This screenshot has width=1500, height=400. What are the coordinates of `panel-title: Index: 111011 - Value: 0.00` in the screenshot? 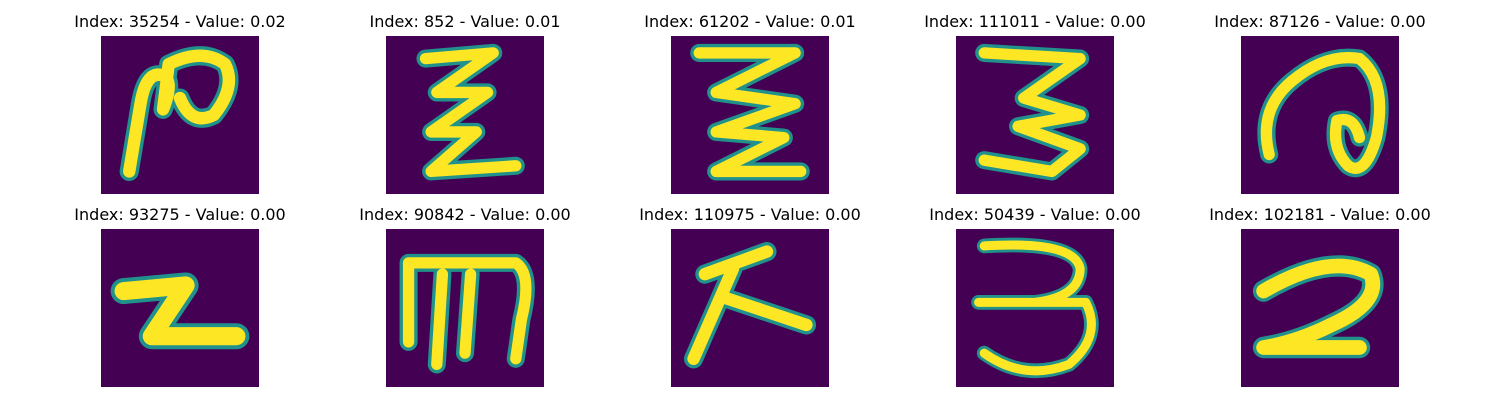 It's located at (1035, 21).